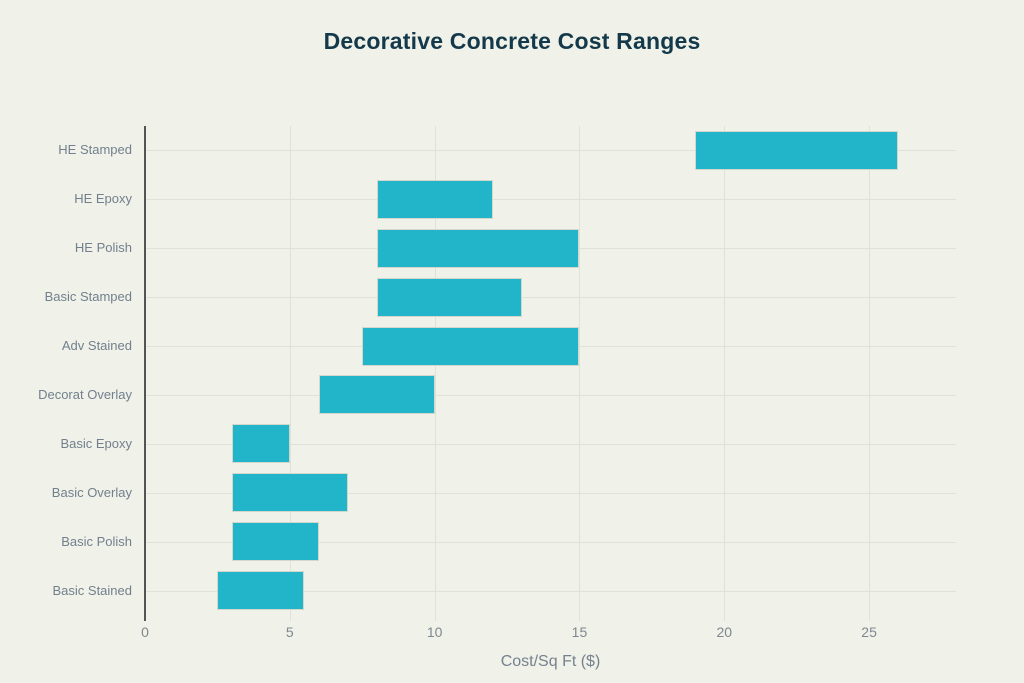 This screenshot has width=1024, height=683. I want to click on x-tick-label: 5, so click(289, 632).